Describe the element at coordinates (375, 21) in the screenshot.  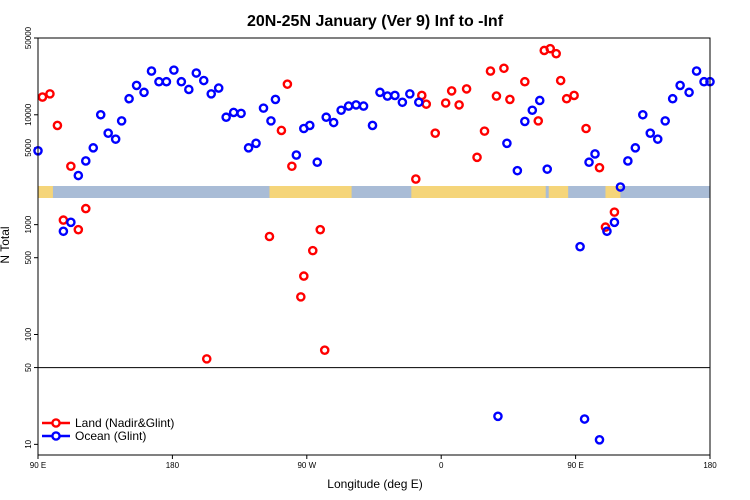
I see `chart-title: 20N-25N January (Ver 9) Inf to -Inf` at that location.